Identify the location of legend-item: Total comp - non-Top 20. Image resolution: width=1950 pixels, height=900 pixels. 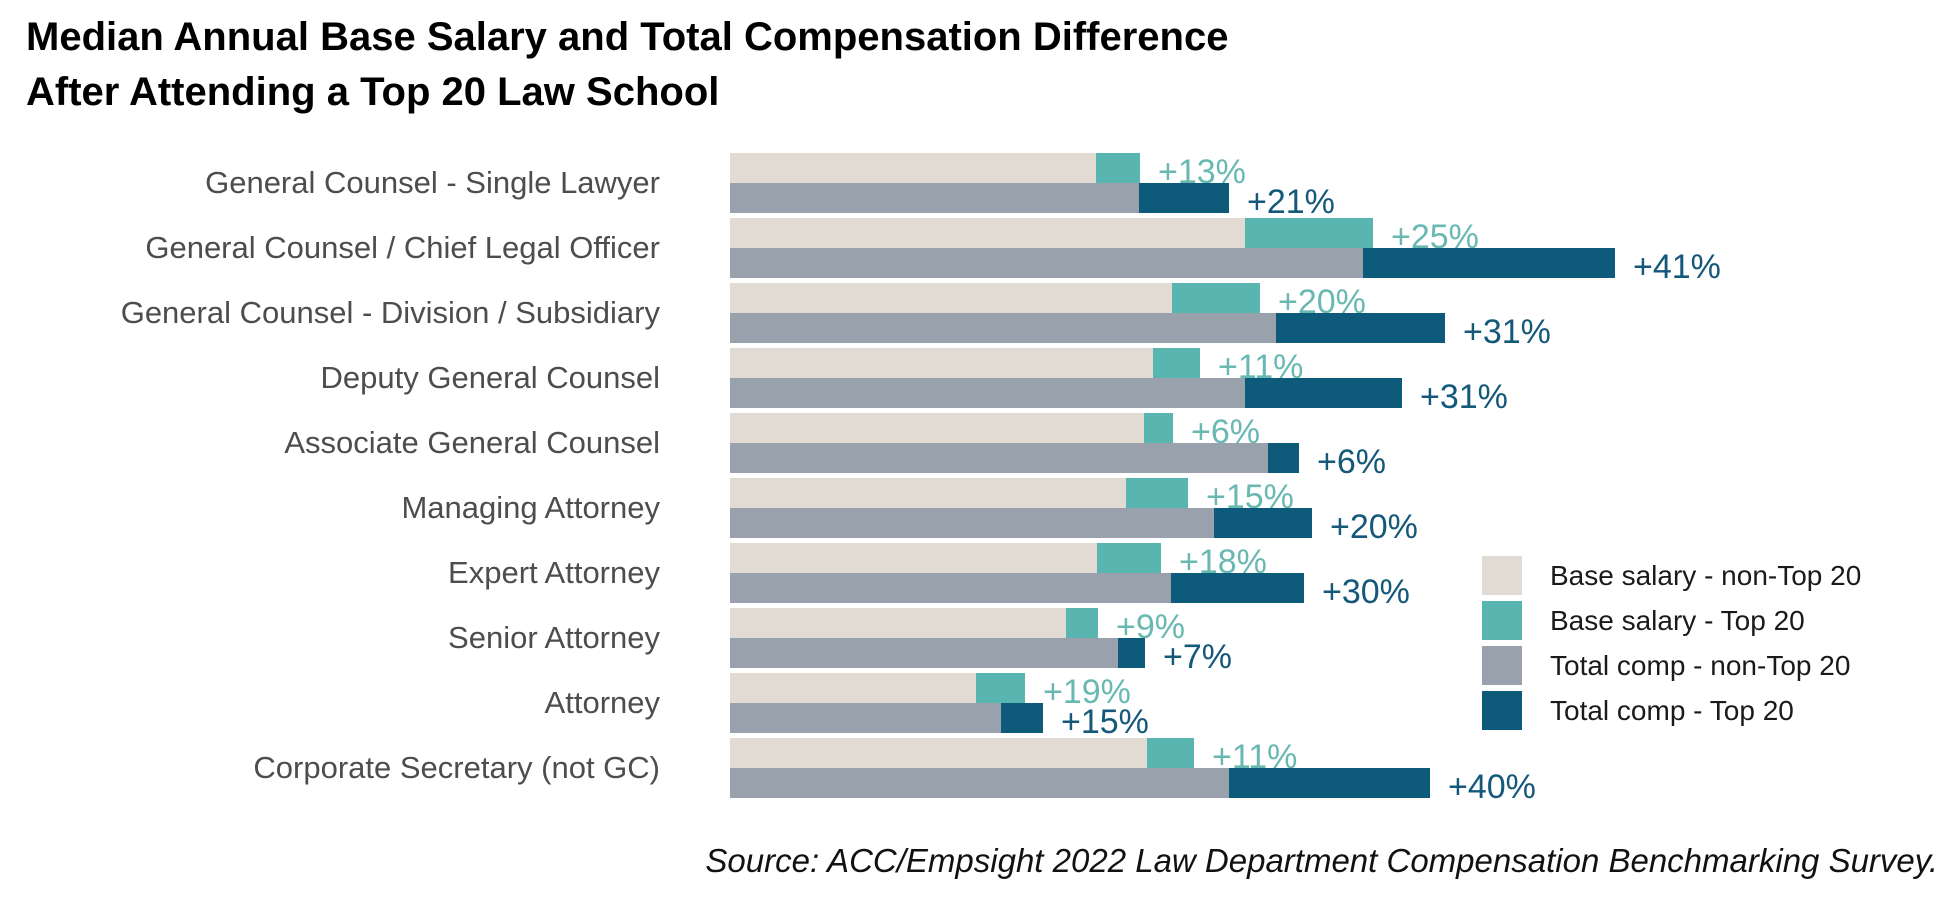
(1671, 665).